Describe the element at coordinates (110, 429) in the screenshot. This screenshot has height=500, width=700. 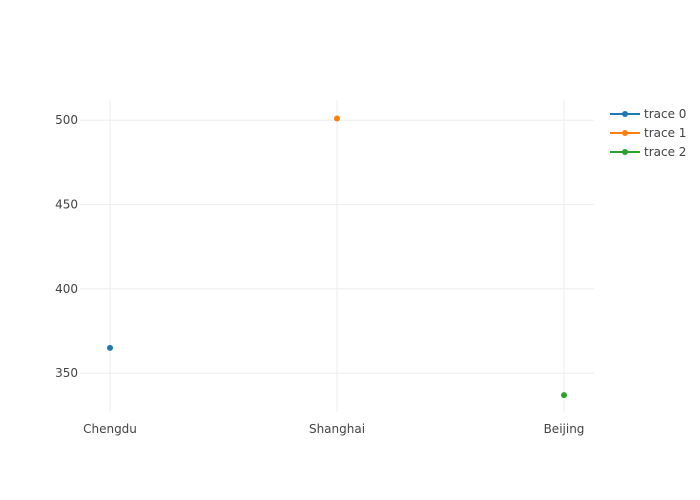
I see `x-tick-label: Chengdu` at that location.